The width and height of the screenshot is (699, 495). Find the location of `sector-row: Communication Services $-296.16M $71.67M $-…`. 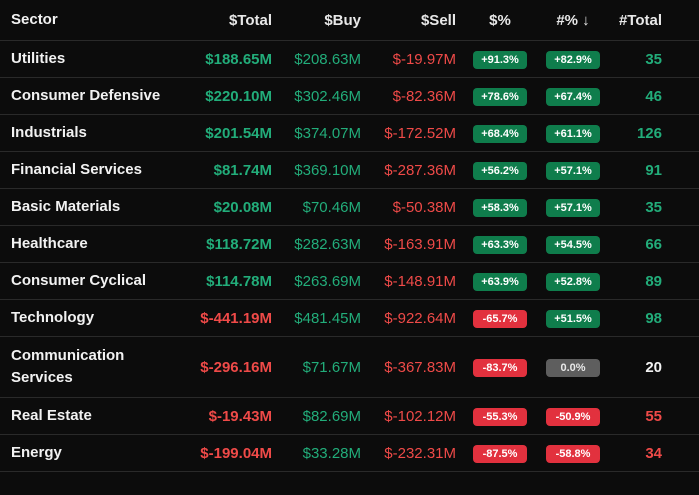

sector-row: Communication Services $-296.16M $71.67M $-… is located at coordinates (349, 367).